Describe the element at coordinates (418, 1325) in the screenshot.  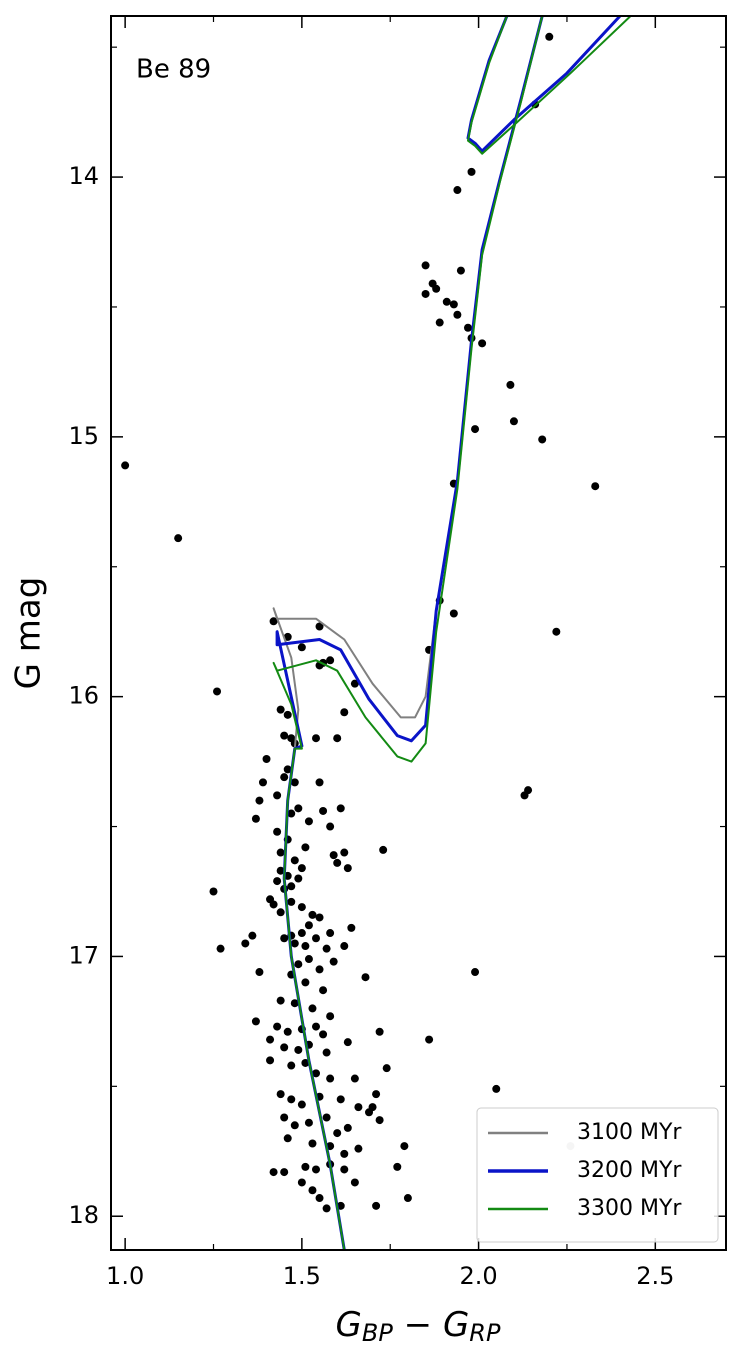
I see `x-label-part: −` at that location.